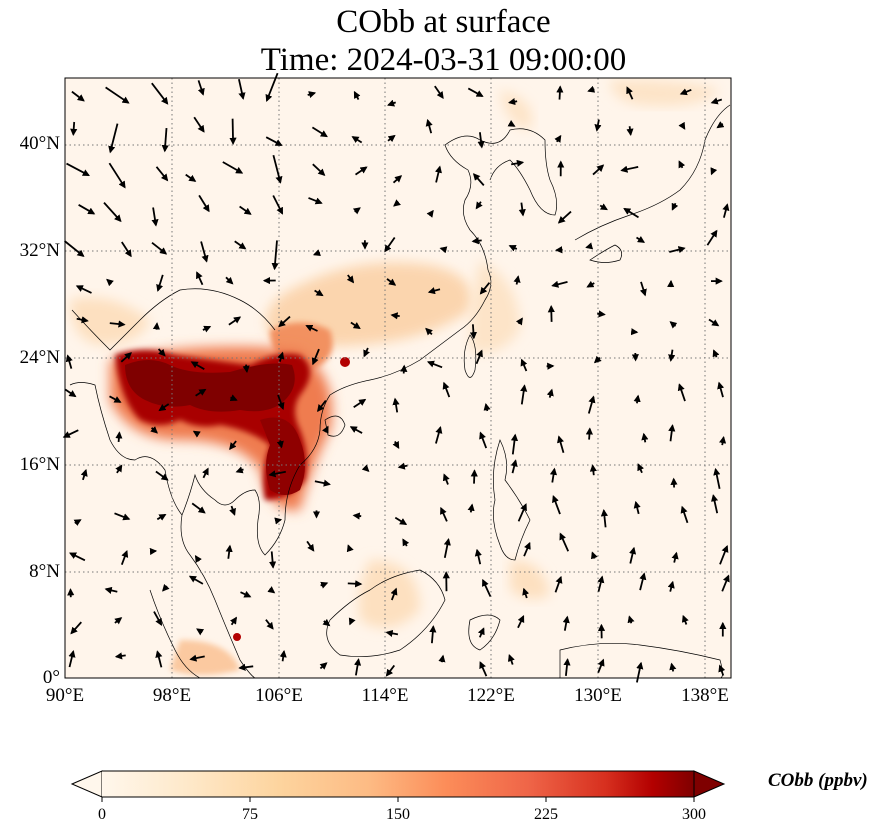 The width and height of the screenshot is (887, 836). What do you see at coordinates (443, 60) in the screenshot?
I see `map-time: Time: 2024-03-31 09:00:00` at bounding box center [443, 60].